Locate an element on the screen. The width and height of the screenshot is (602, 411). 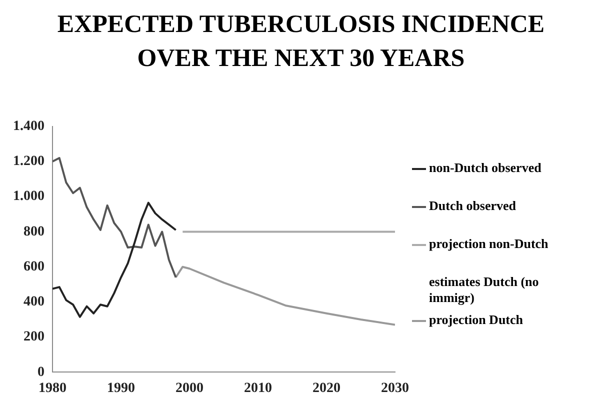
x-tick-label: 2010 is located at coordinates (258, 388).